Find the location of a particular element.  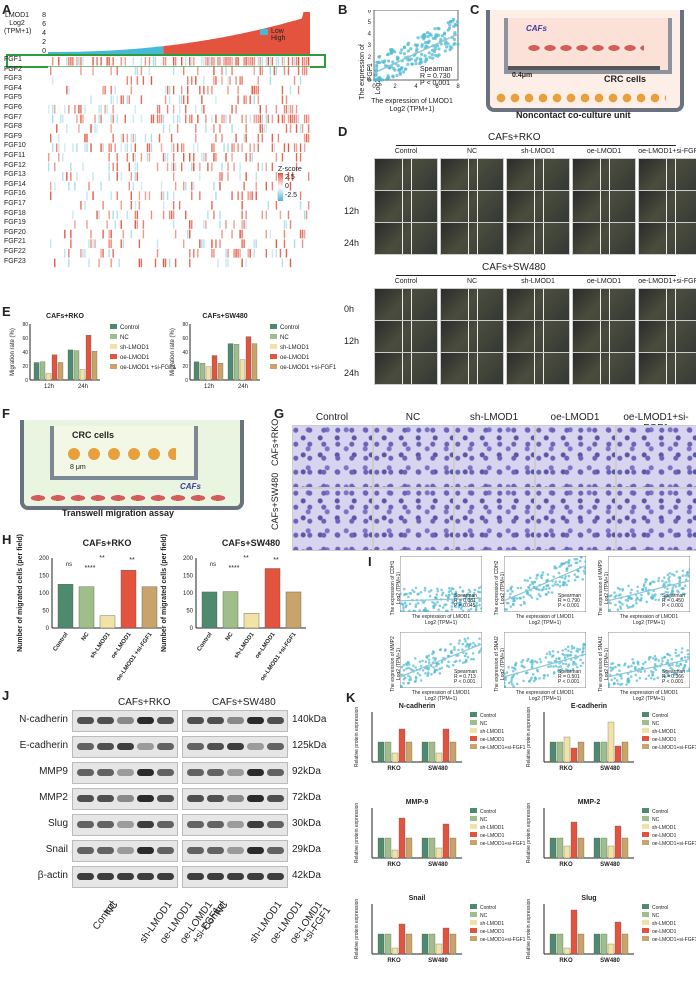

y-tick: 80 is located at coordinates (25, 325).